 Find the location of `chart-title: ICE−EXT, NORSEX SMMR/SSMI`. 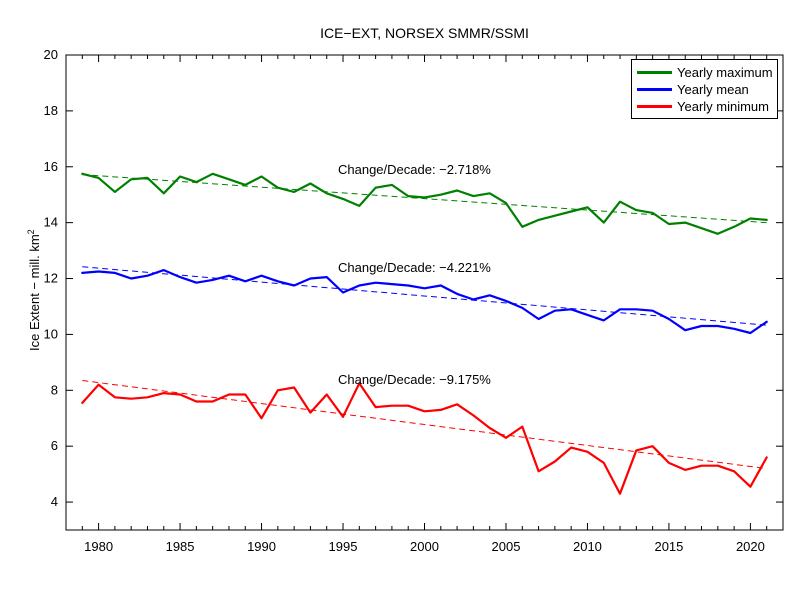

chart-title: ICE−EXT, NORSEX SMMR/SSMI is located at coordinates (424, 33).